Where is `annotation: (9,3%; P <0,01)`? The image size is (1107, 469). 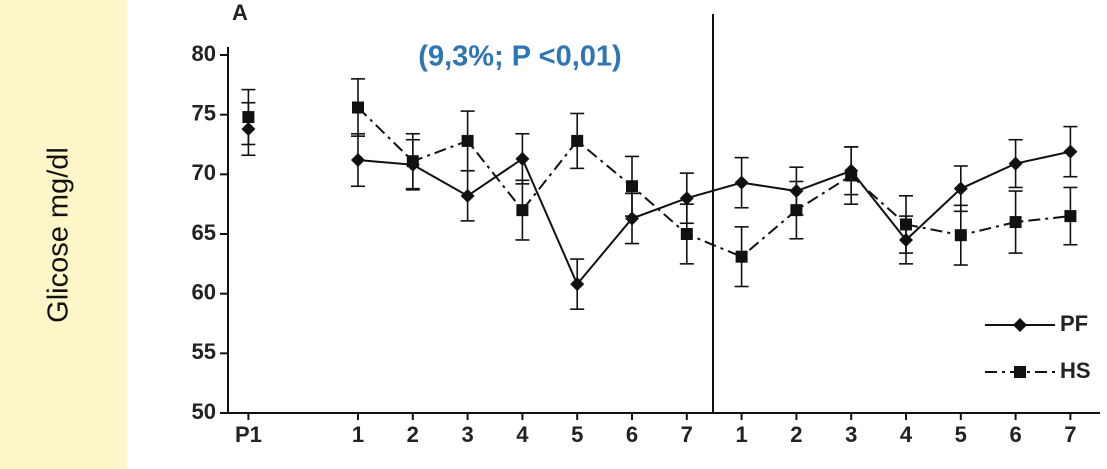 annotation: (9,3%; P <0,01) is located at coordinates (519, 57).